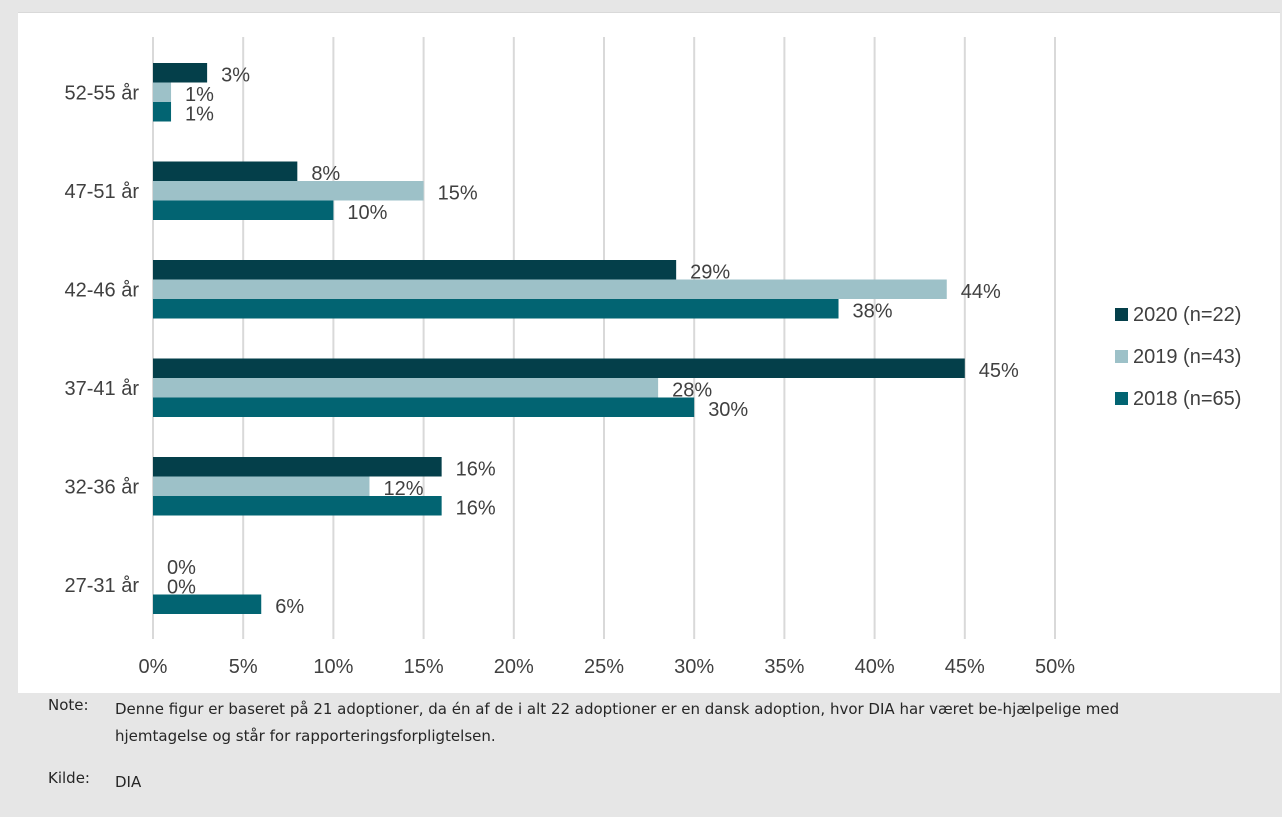 This screenshot has height=817, width=1282. Describe the element at coordinates (1187, 399) in the screenshot. I see `legend-label: 2018 (n=65)` at that location.